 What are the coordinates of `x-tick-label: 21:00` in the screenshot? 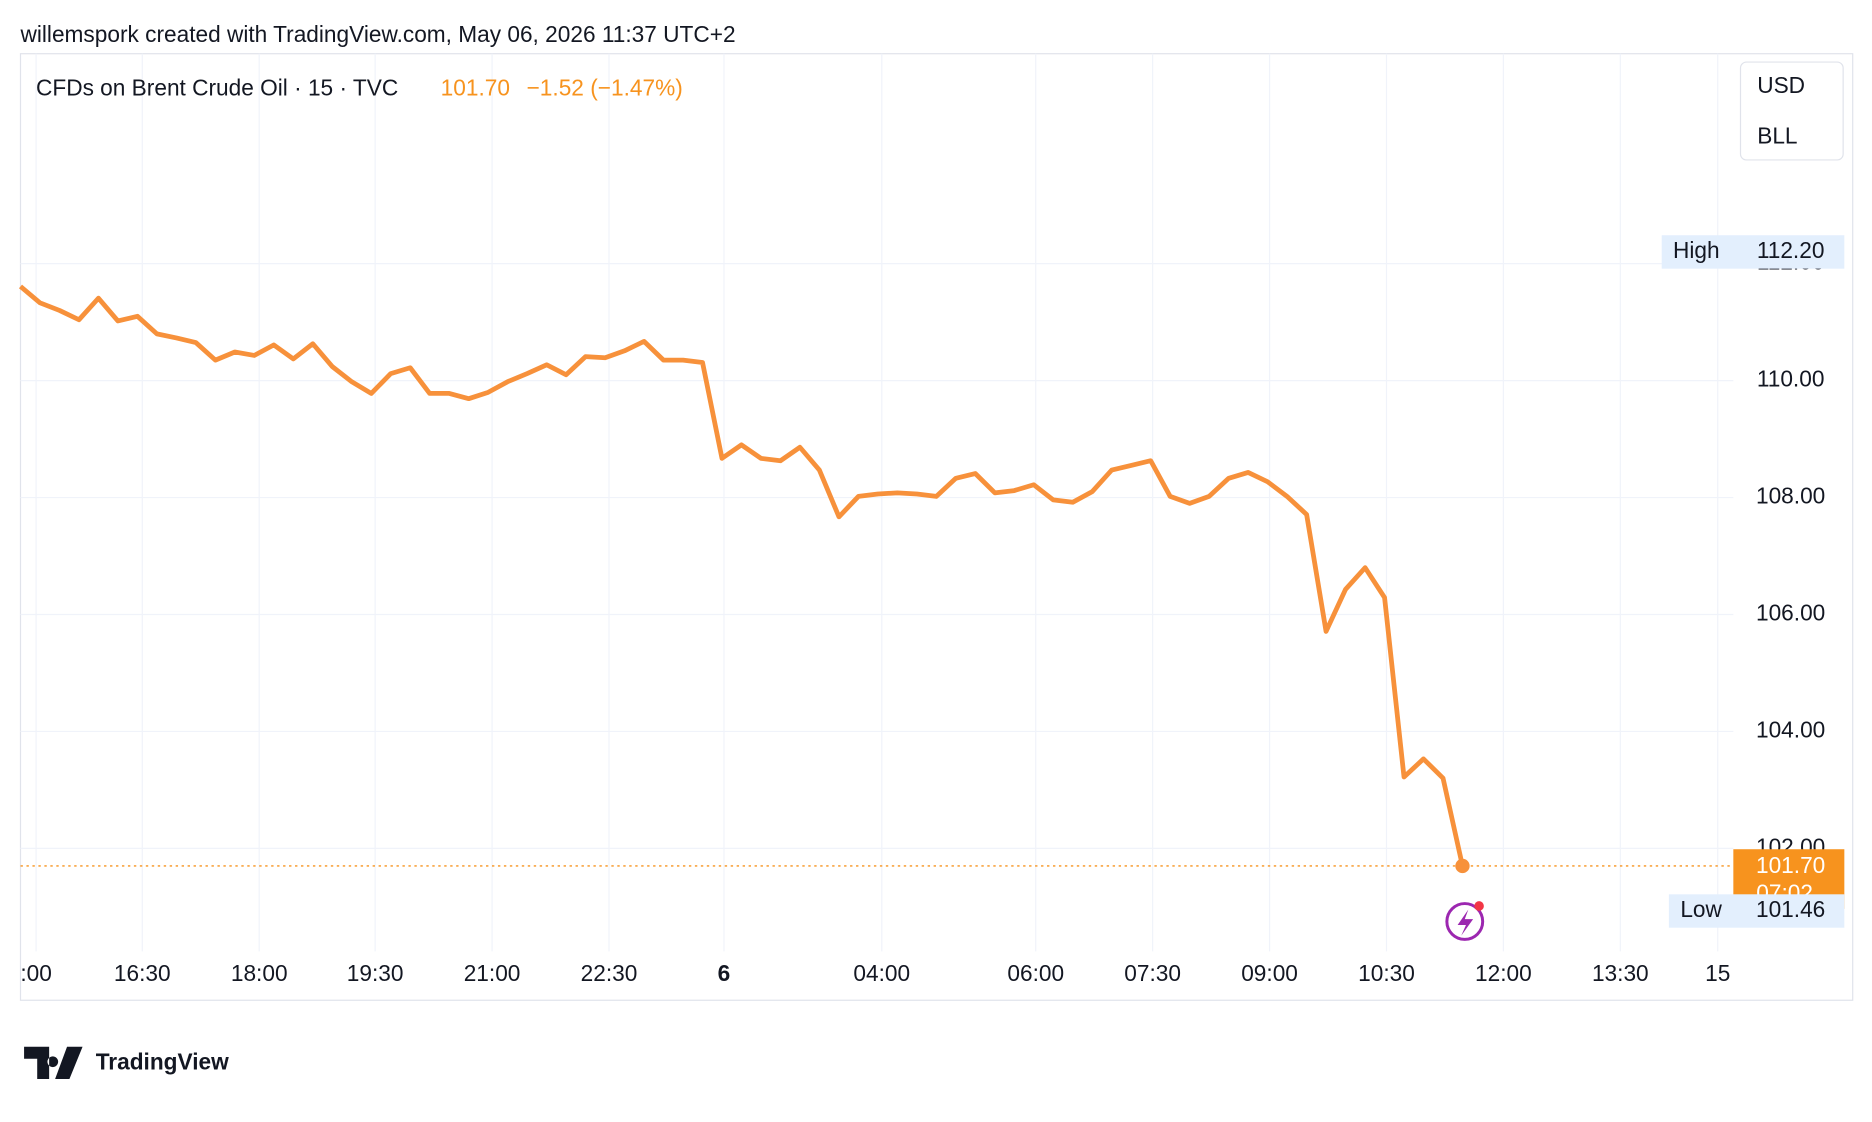 It's located at (492, 973).